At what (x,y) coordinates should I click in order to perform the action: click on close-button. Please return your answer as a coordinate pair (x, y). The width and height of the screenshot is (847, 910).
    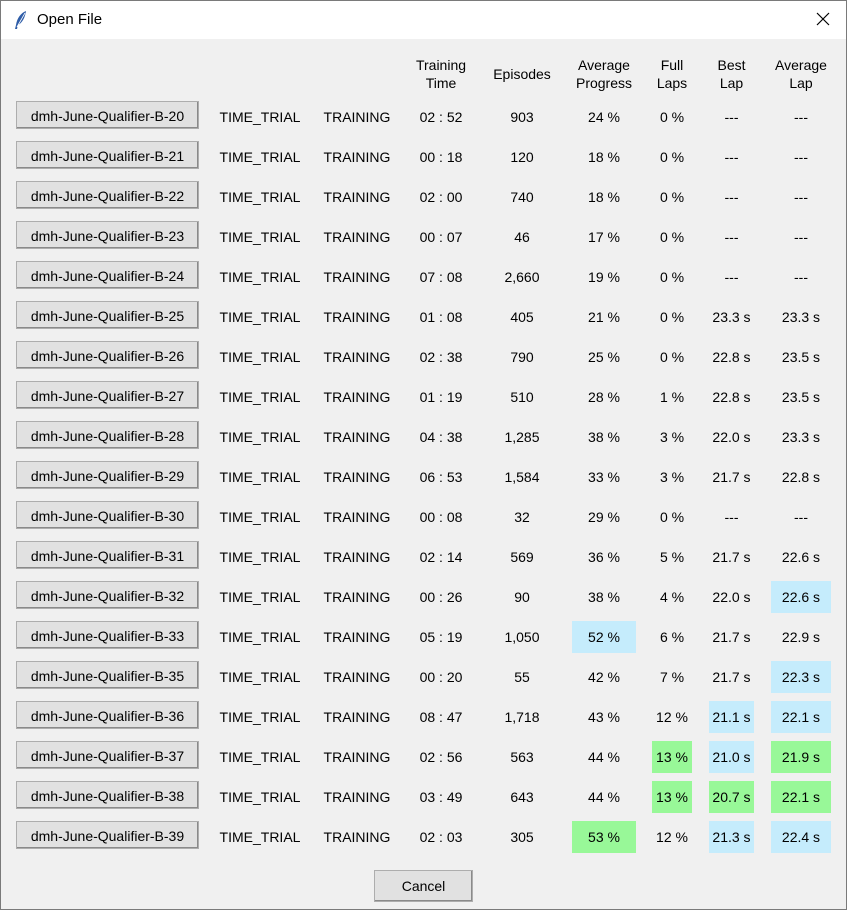
    Looking at the image, I should click on (823, 20).